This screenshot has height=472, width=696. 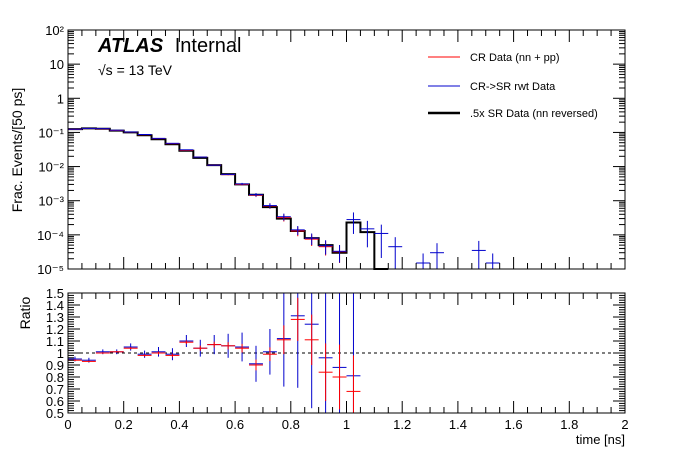 I want to click on main-y-tick-label: 1, so click(x=60, y=98).